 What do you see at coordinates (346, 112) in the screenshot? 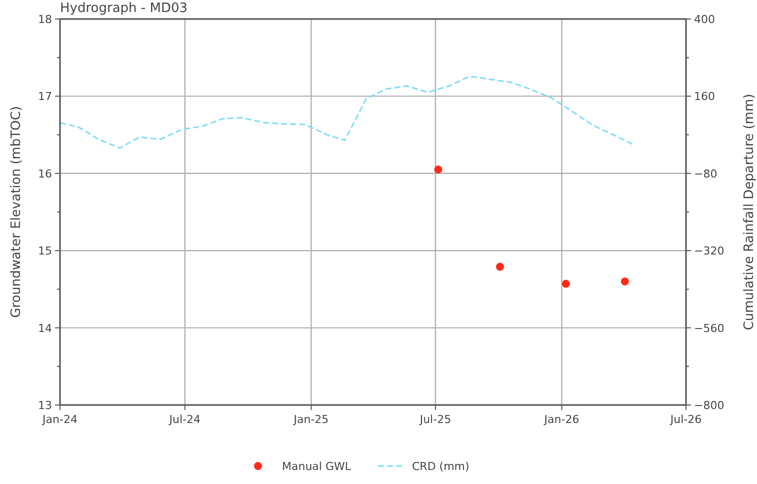
I see `line-series` at bounding box center [346, 112].